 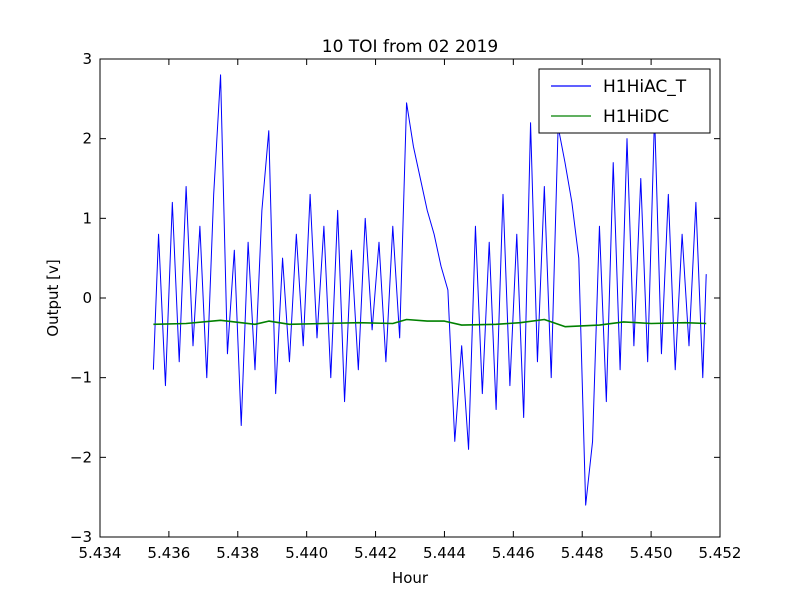 What do you see at coordinates (53, 297) in the screenshot?
I see `y-axis-title: Output [v]` at bounding box center [53, 297].